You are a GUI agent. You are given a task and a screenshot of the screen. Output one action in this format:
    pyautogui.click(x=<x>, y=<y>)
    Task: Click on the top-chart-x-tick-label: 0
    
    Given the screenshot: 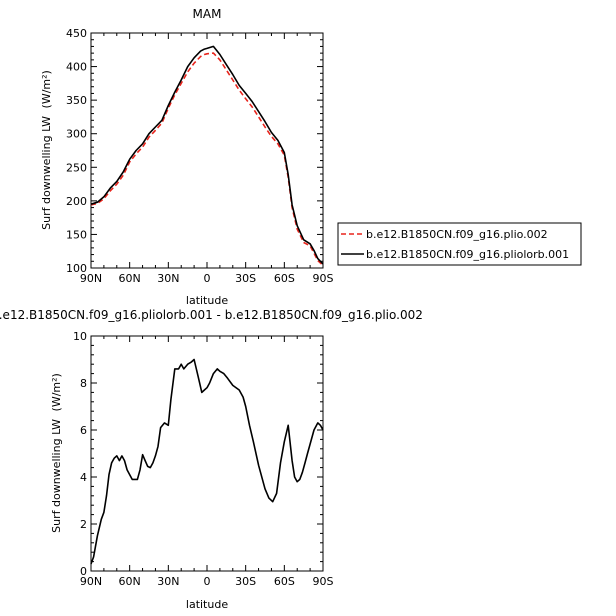 What is the action you would take?
    pyautogui.click(x=207, y=278)
    